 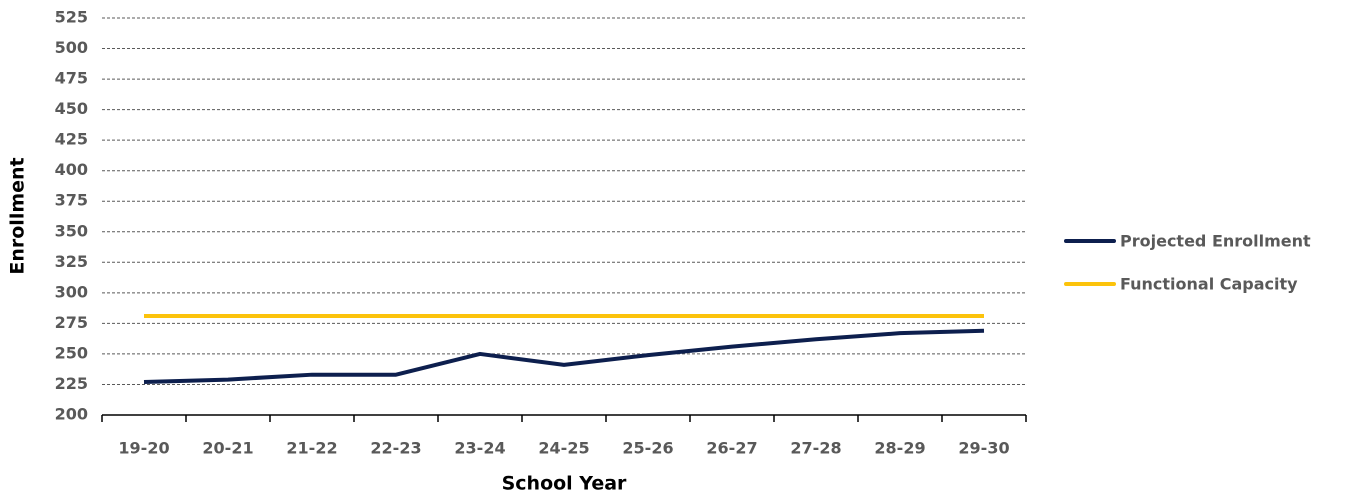 I want to click on y-tick-label: 300, so click(x=71, y=291).